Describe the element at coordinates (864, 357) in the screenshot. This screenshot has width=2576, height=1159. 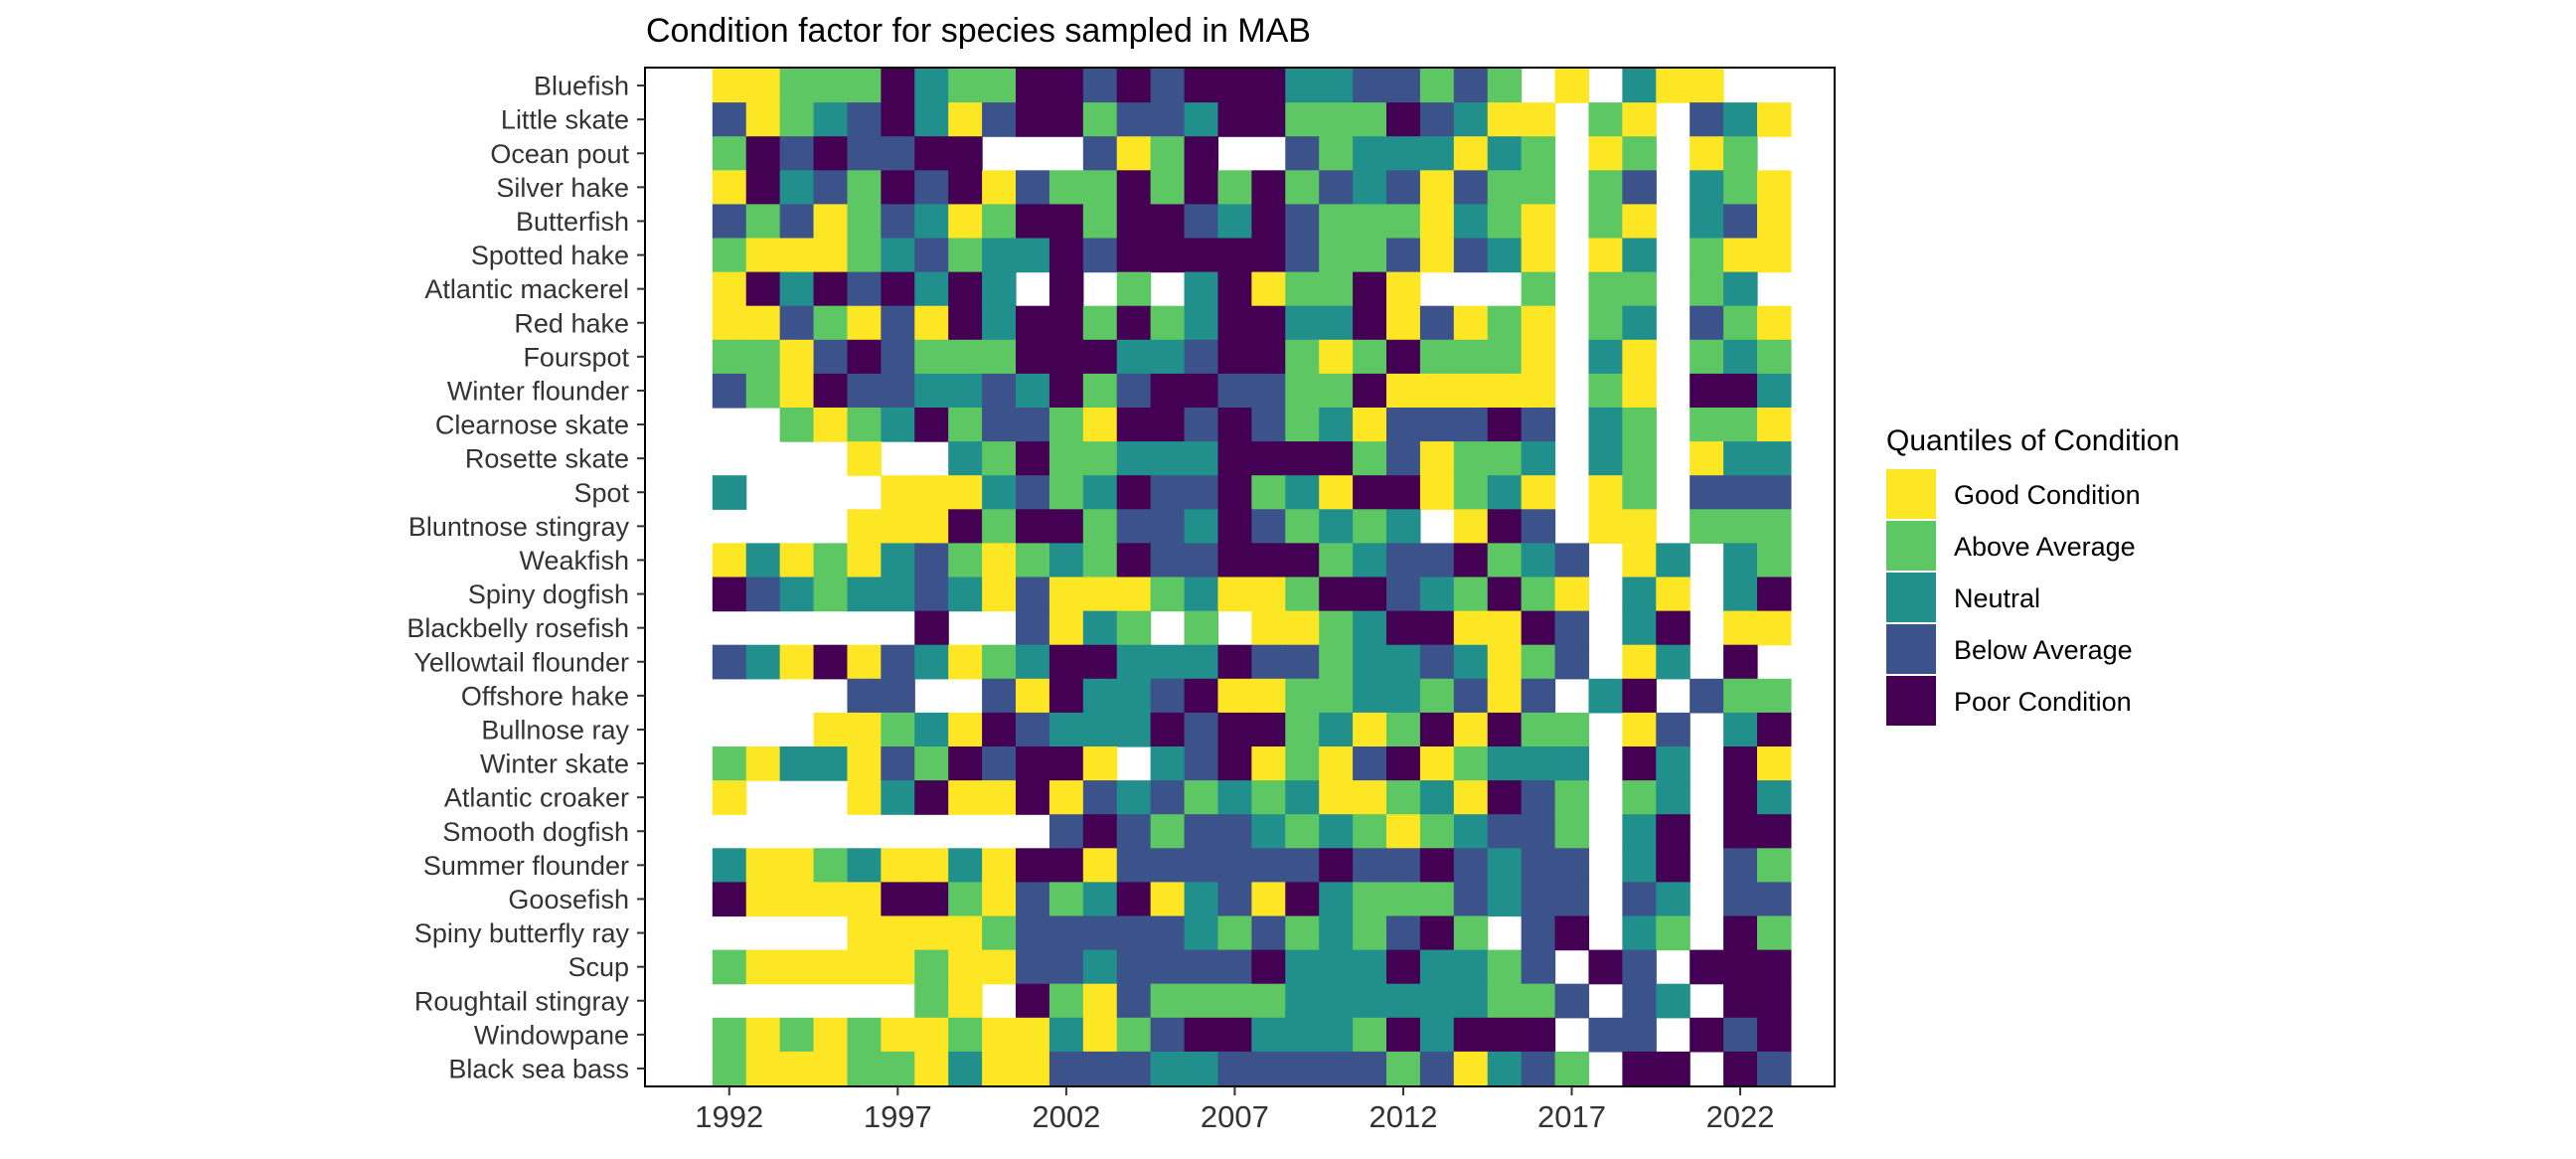
I see `cell-fourspot-1996` at that location.